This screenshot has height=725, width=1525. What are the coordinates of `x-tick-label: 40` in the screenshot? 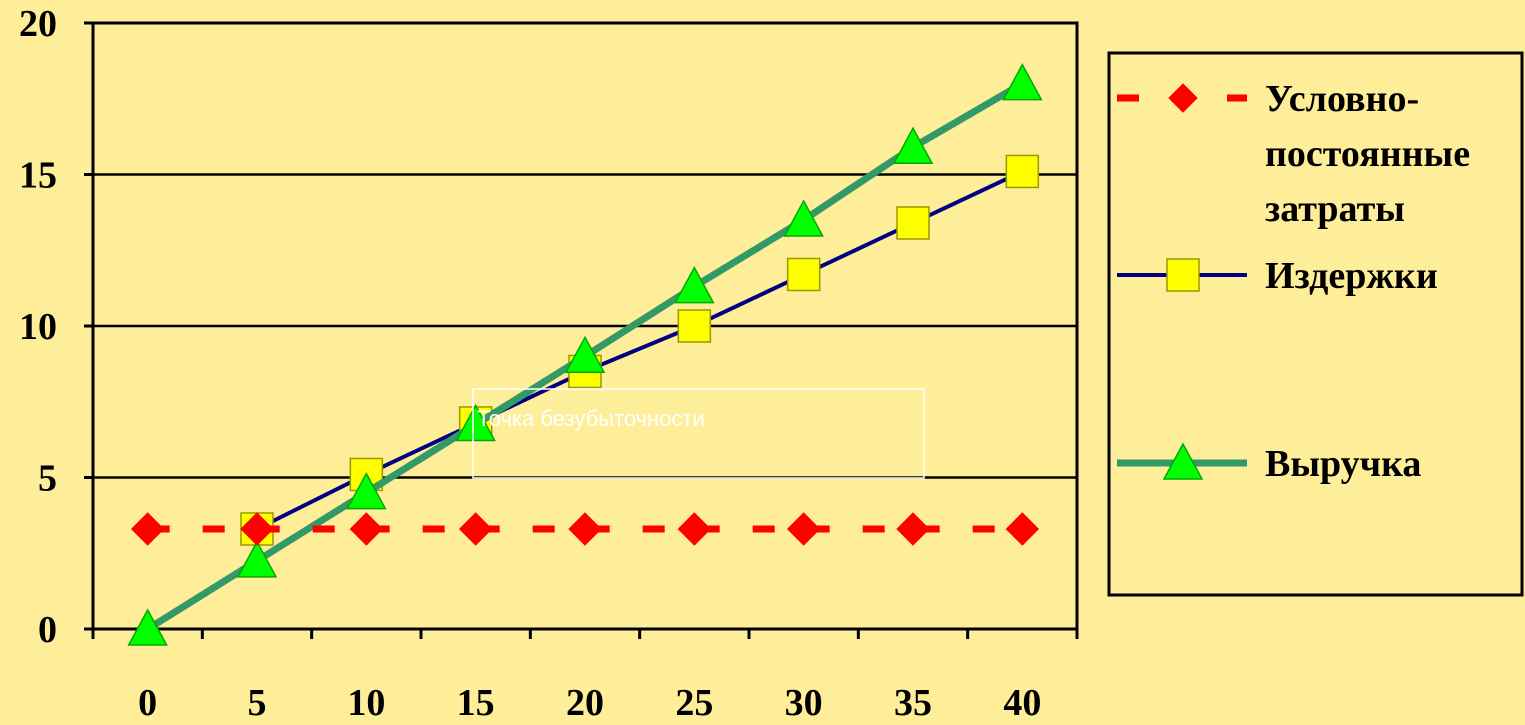 It's located at (1022, 703).